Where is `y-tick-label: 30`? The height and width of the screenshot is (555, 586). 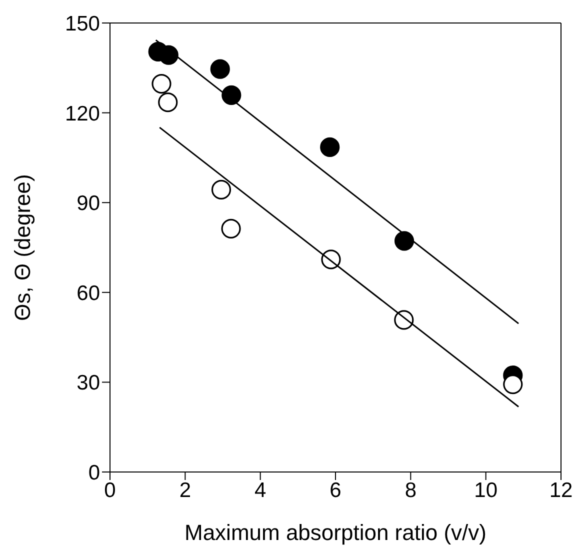 y-tick-label: 30 is located at coordinates (88, 383).